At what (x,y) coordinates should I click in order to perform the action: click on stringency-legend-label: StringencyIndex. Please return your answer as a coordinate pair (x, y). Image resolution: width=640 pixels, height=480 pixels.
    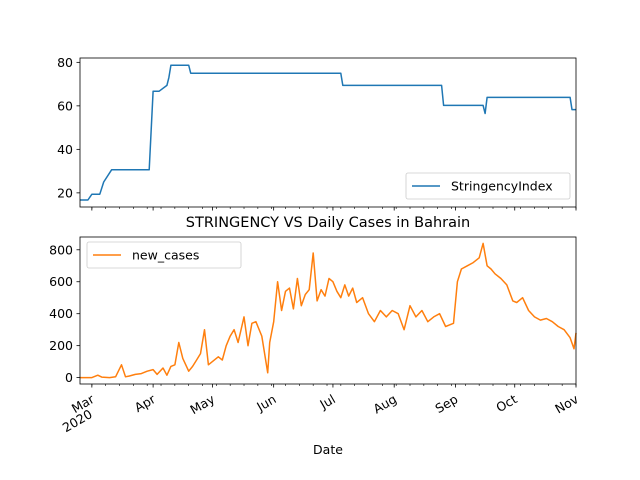
    Looking at the image, I should click on (502, 186).